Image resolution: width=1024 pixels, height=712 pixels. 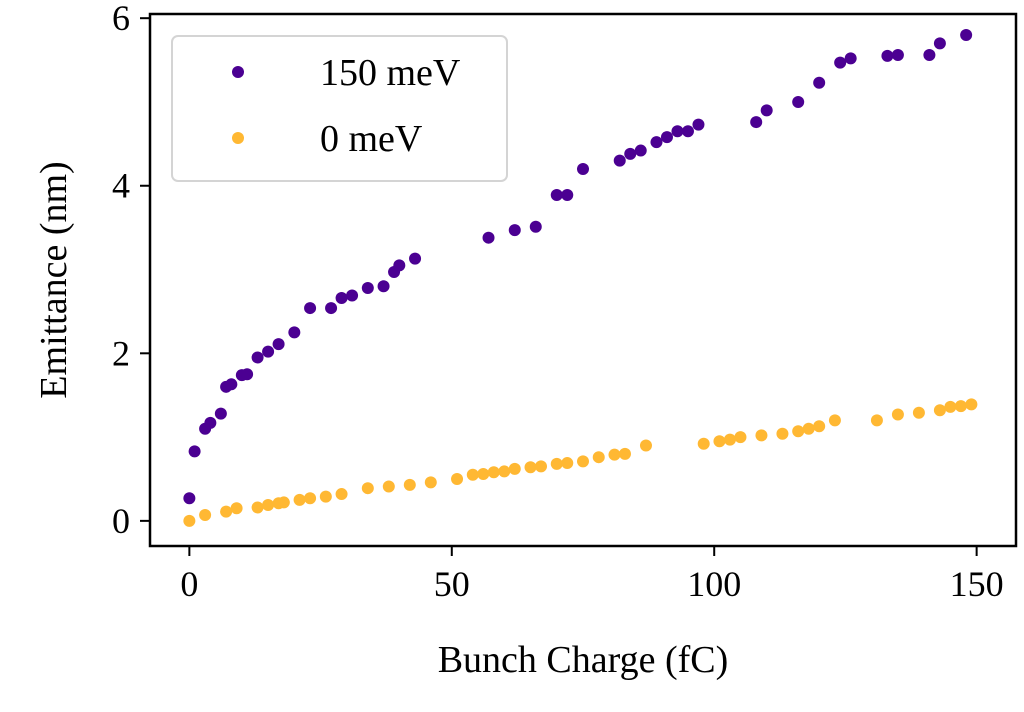 I want to click on legend-marker, so click(x=238, y=138).